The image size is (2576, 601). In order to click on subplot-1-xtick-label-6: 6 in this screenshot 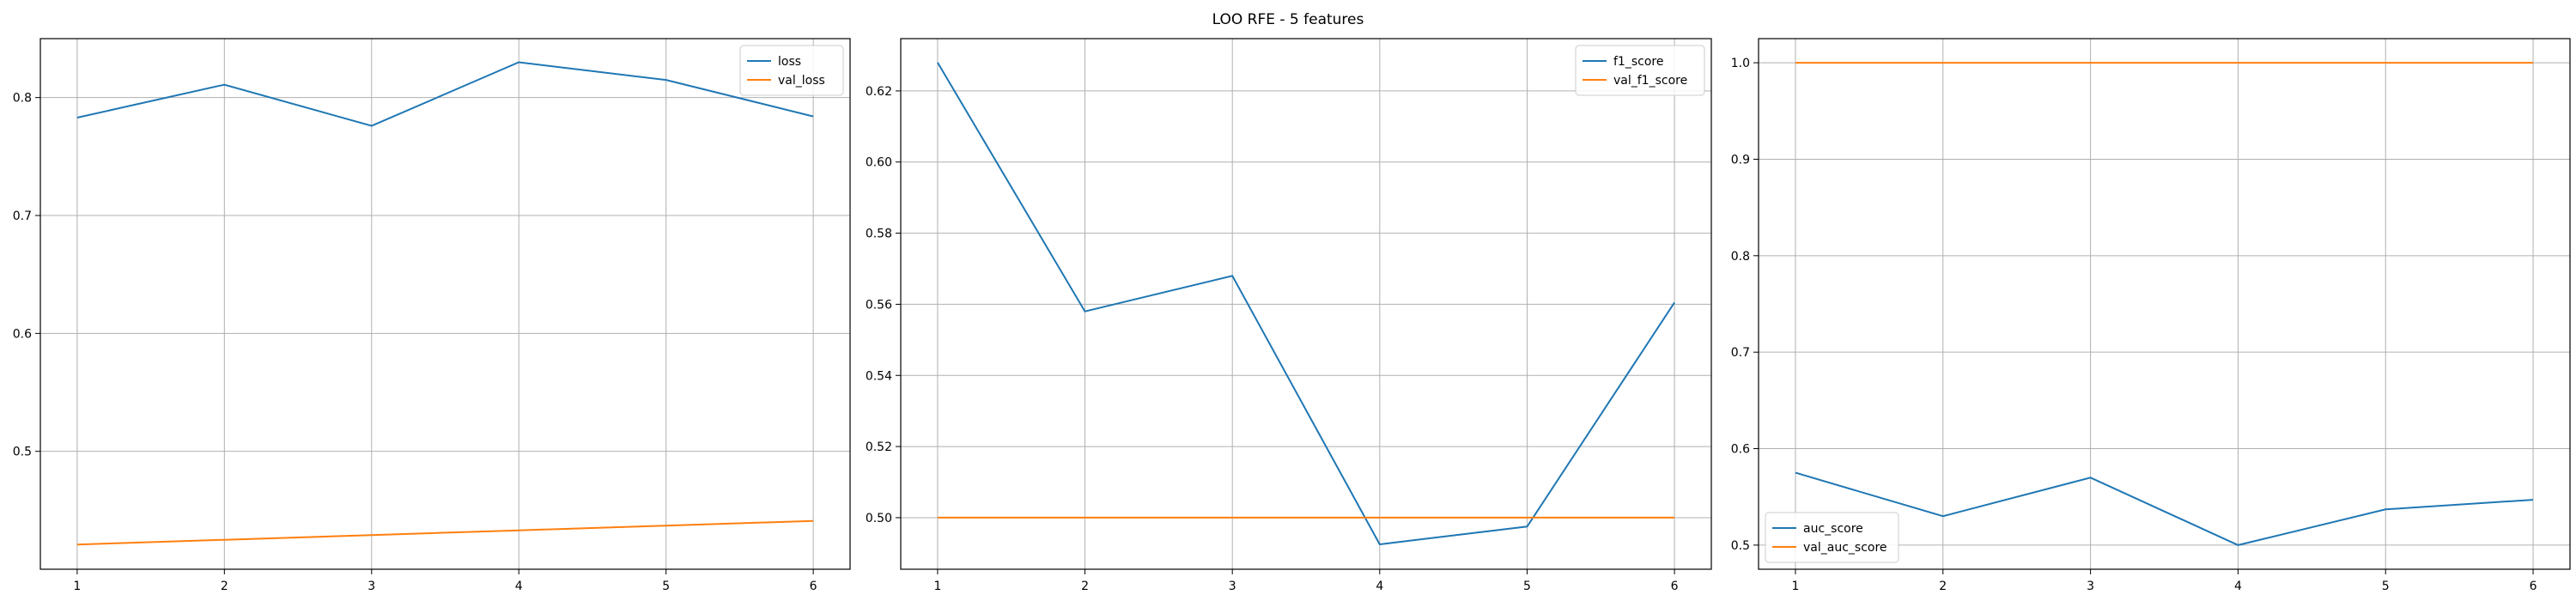, I will do `click(813, 586)`.